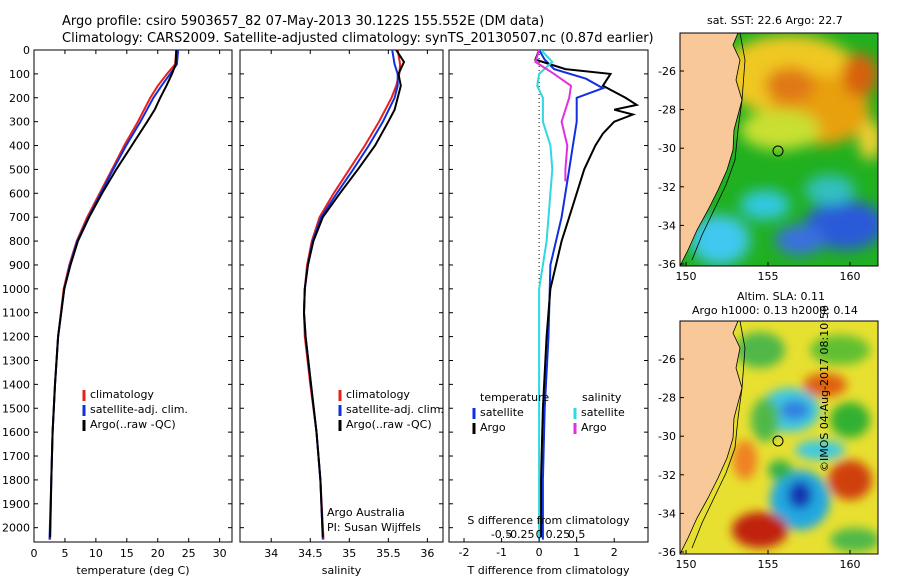  What do you see at coordinates (667, 436) in the screenshot?
I see `lat-tick-label: -30` at bounding box center [667, 436].